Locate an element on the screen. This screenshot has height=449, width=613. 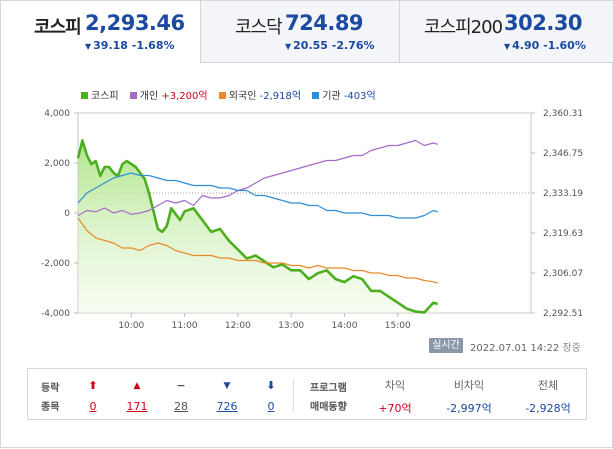
left-tick-label: 4,000 is located at coordinates (57, 114).